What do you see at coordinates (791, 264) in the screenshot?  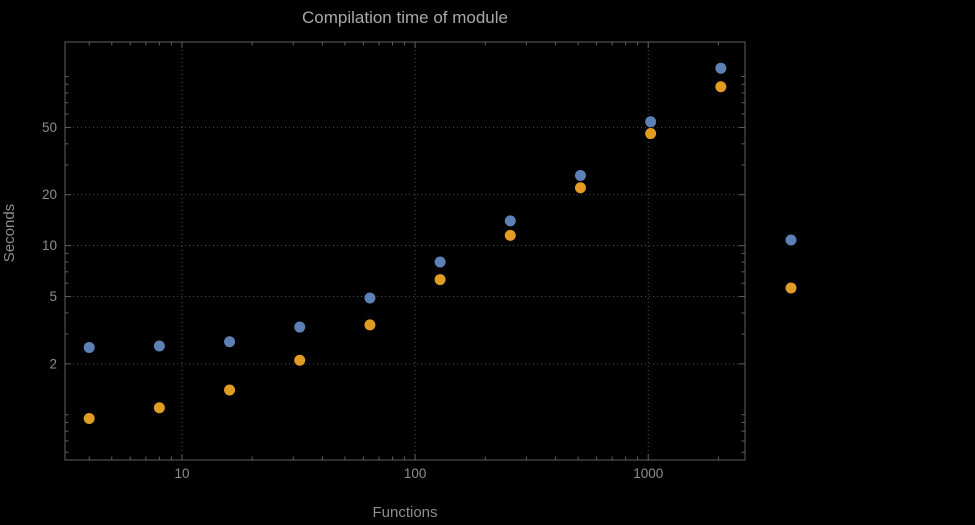 I see `legend` at bounding box center [791, 264].